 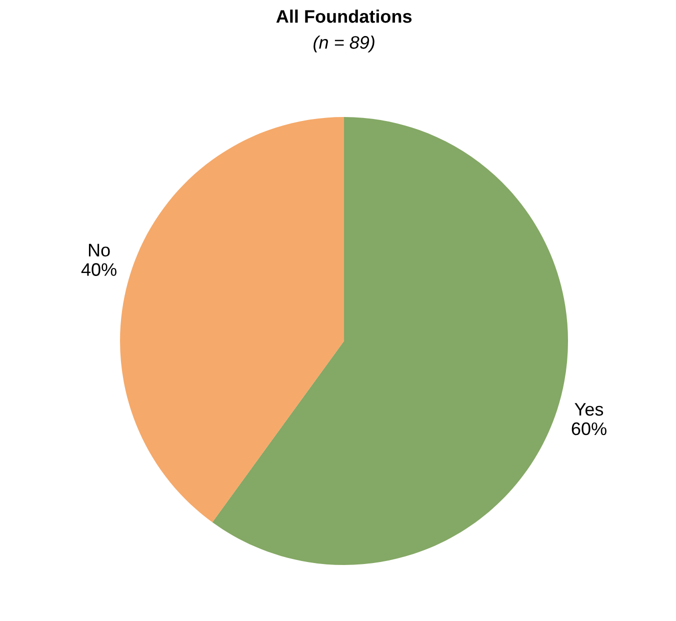 I want to click on chart-subtitle: (n = 89), so click(x=344, y=44).